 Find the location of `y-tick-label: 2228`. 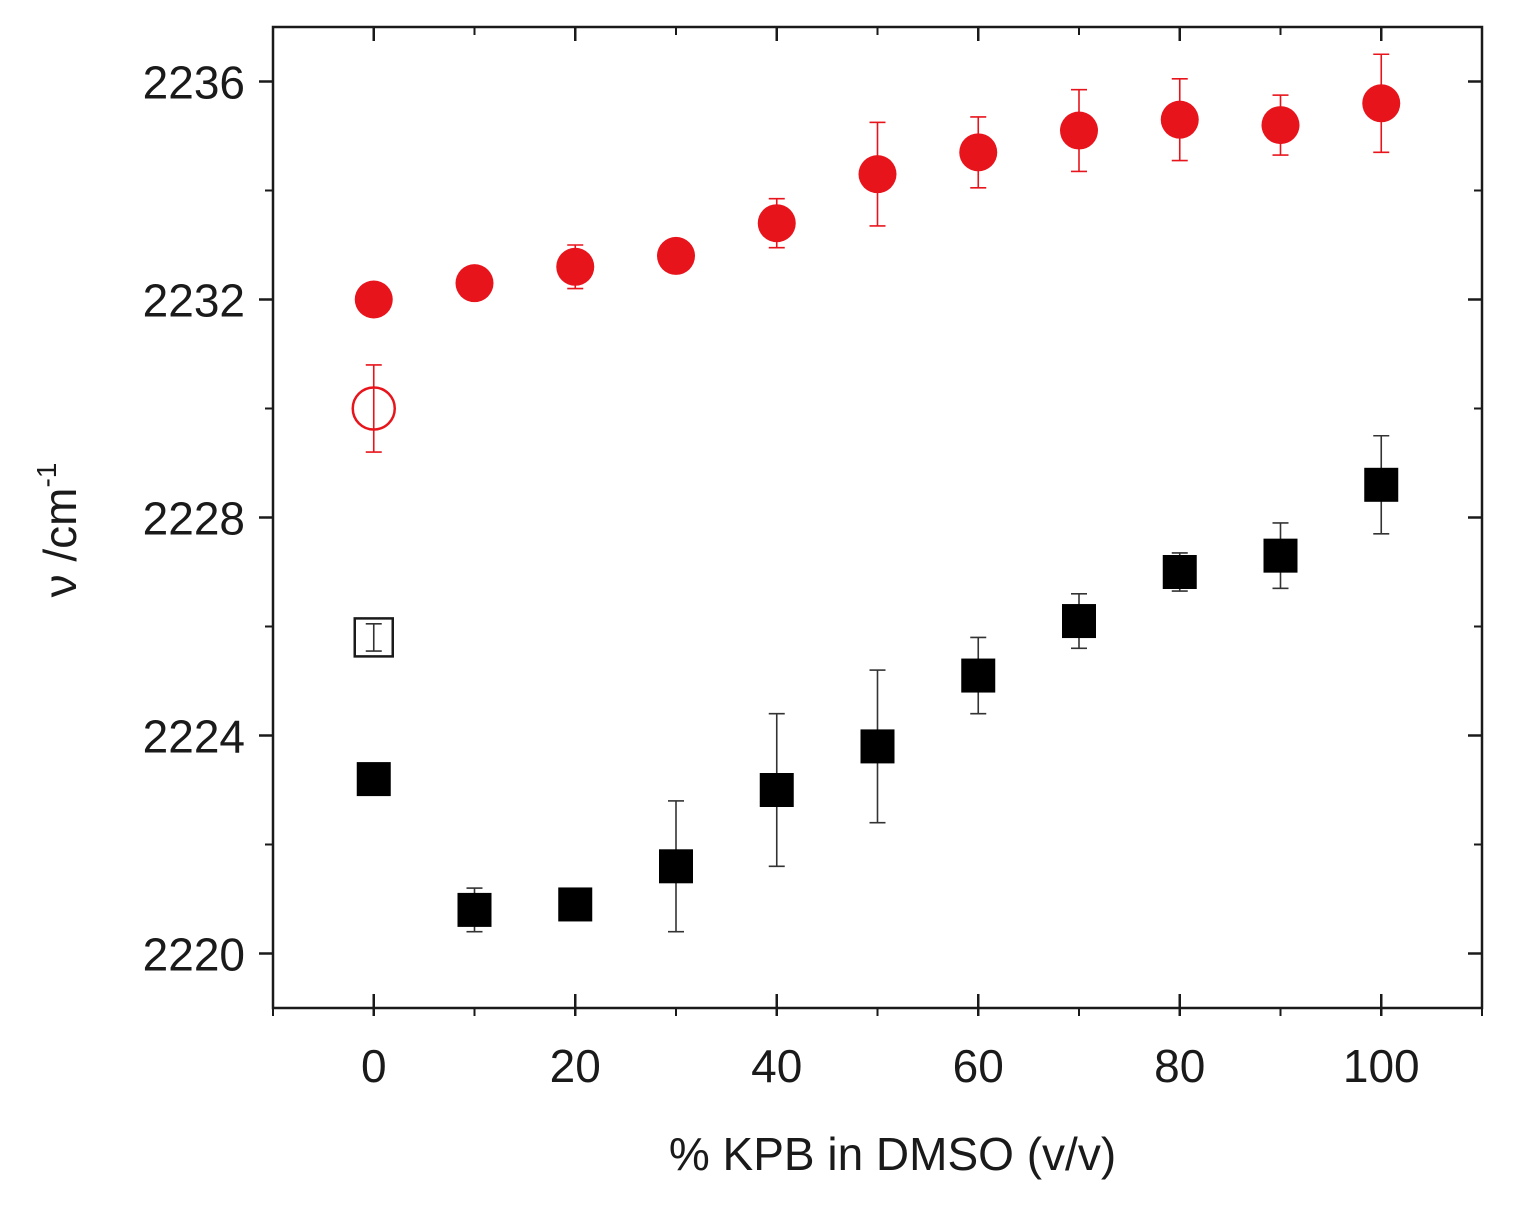

y-tick-label: 2228 is located at coordinates (194, 519).